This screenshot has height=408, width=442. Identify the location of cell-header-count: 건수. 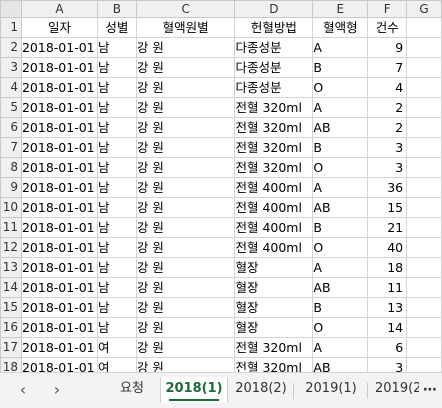
(387, 27).